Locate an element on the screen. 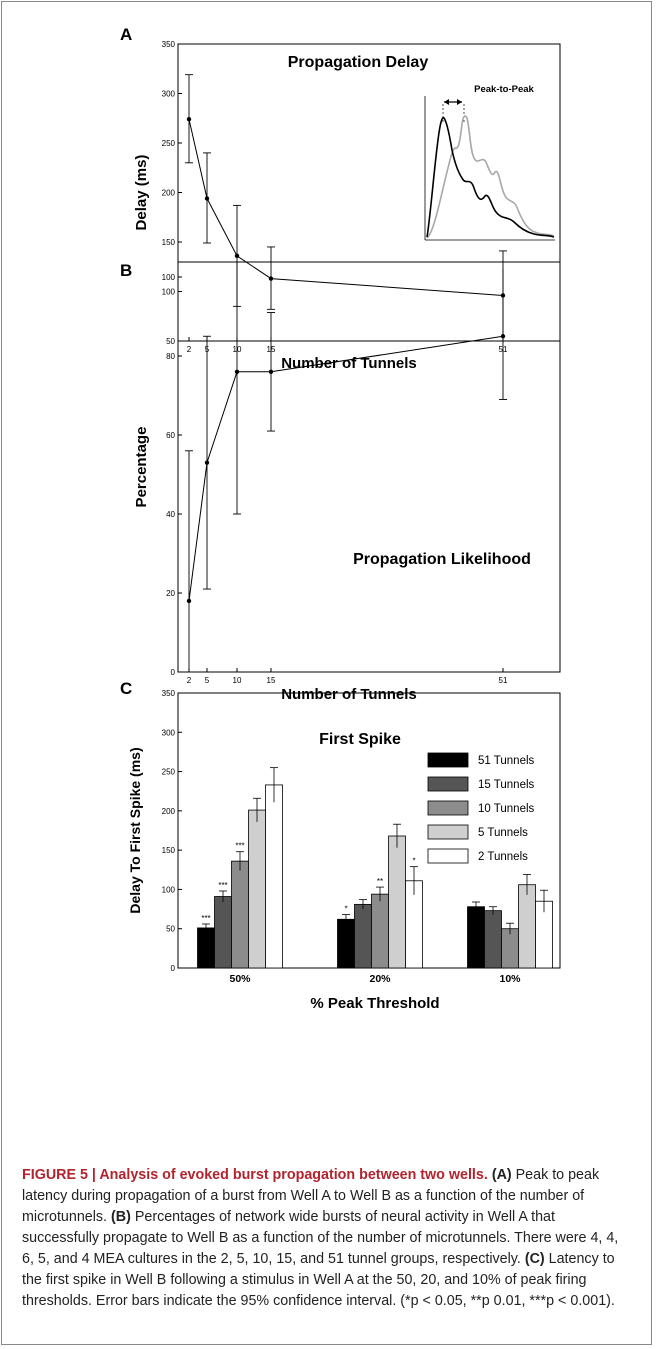  panel-c-ytick-label: 250 is located at coordinates (169, 772).